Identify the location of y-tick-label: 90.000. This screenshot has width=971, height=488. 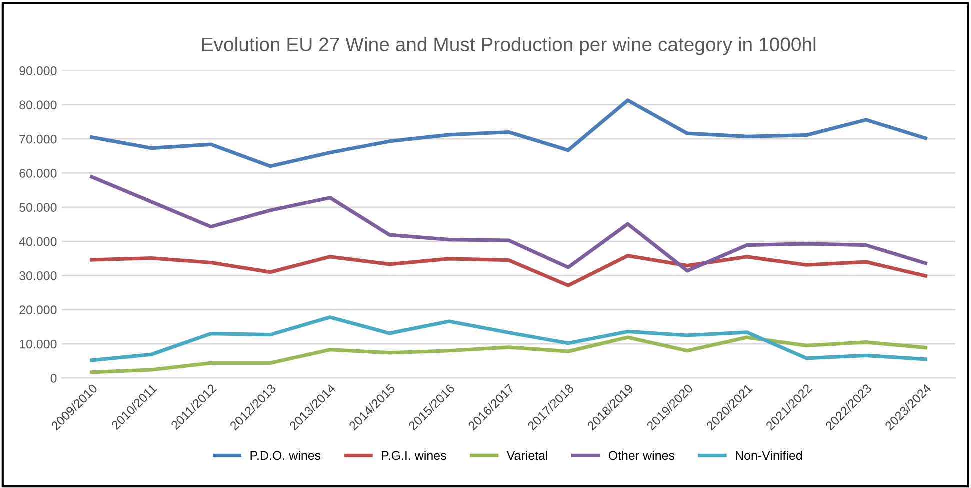
(38, 71).